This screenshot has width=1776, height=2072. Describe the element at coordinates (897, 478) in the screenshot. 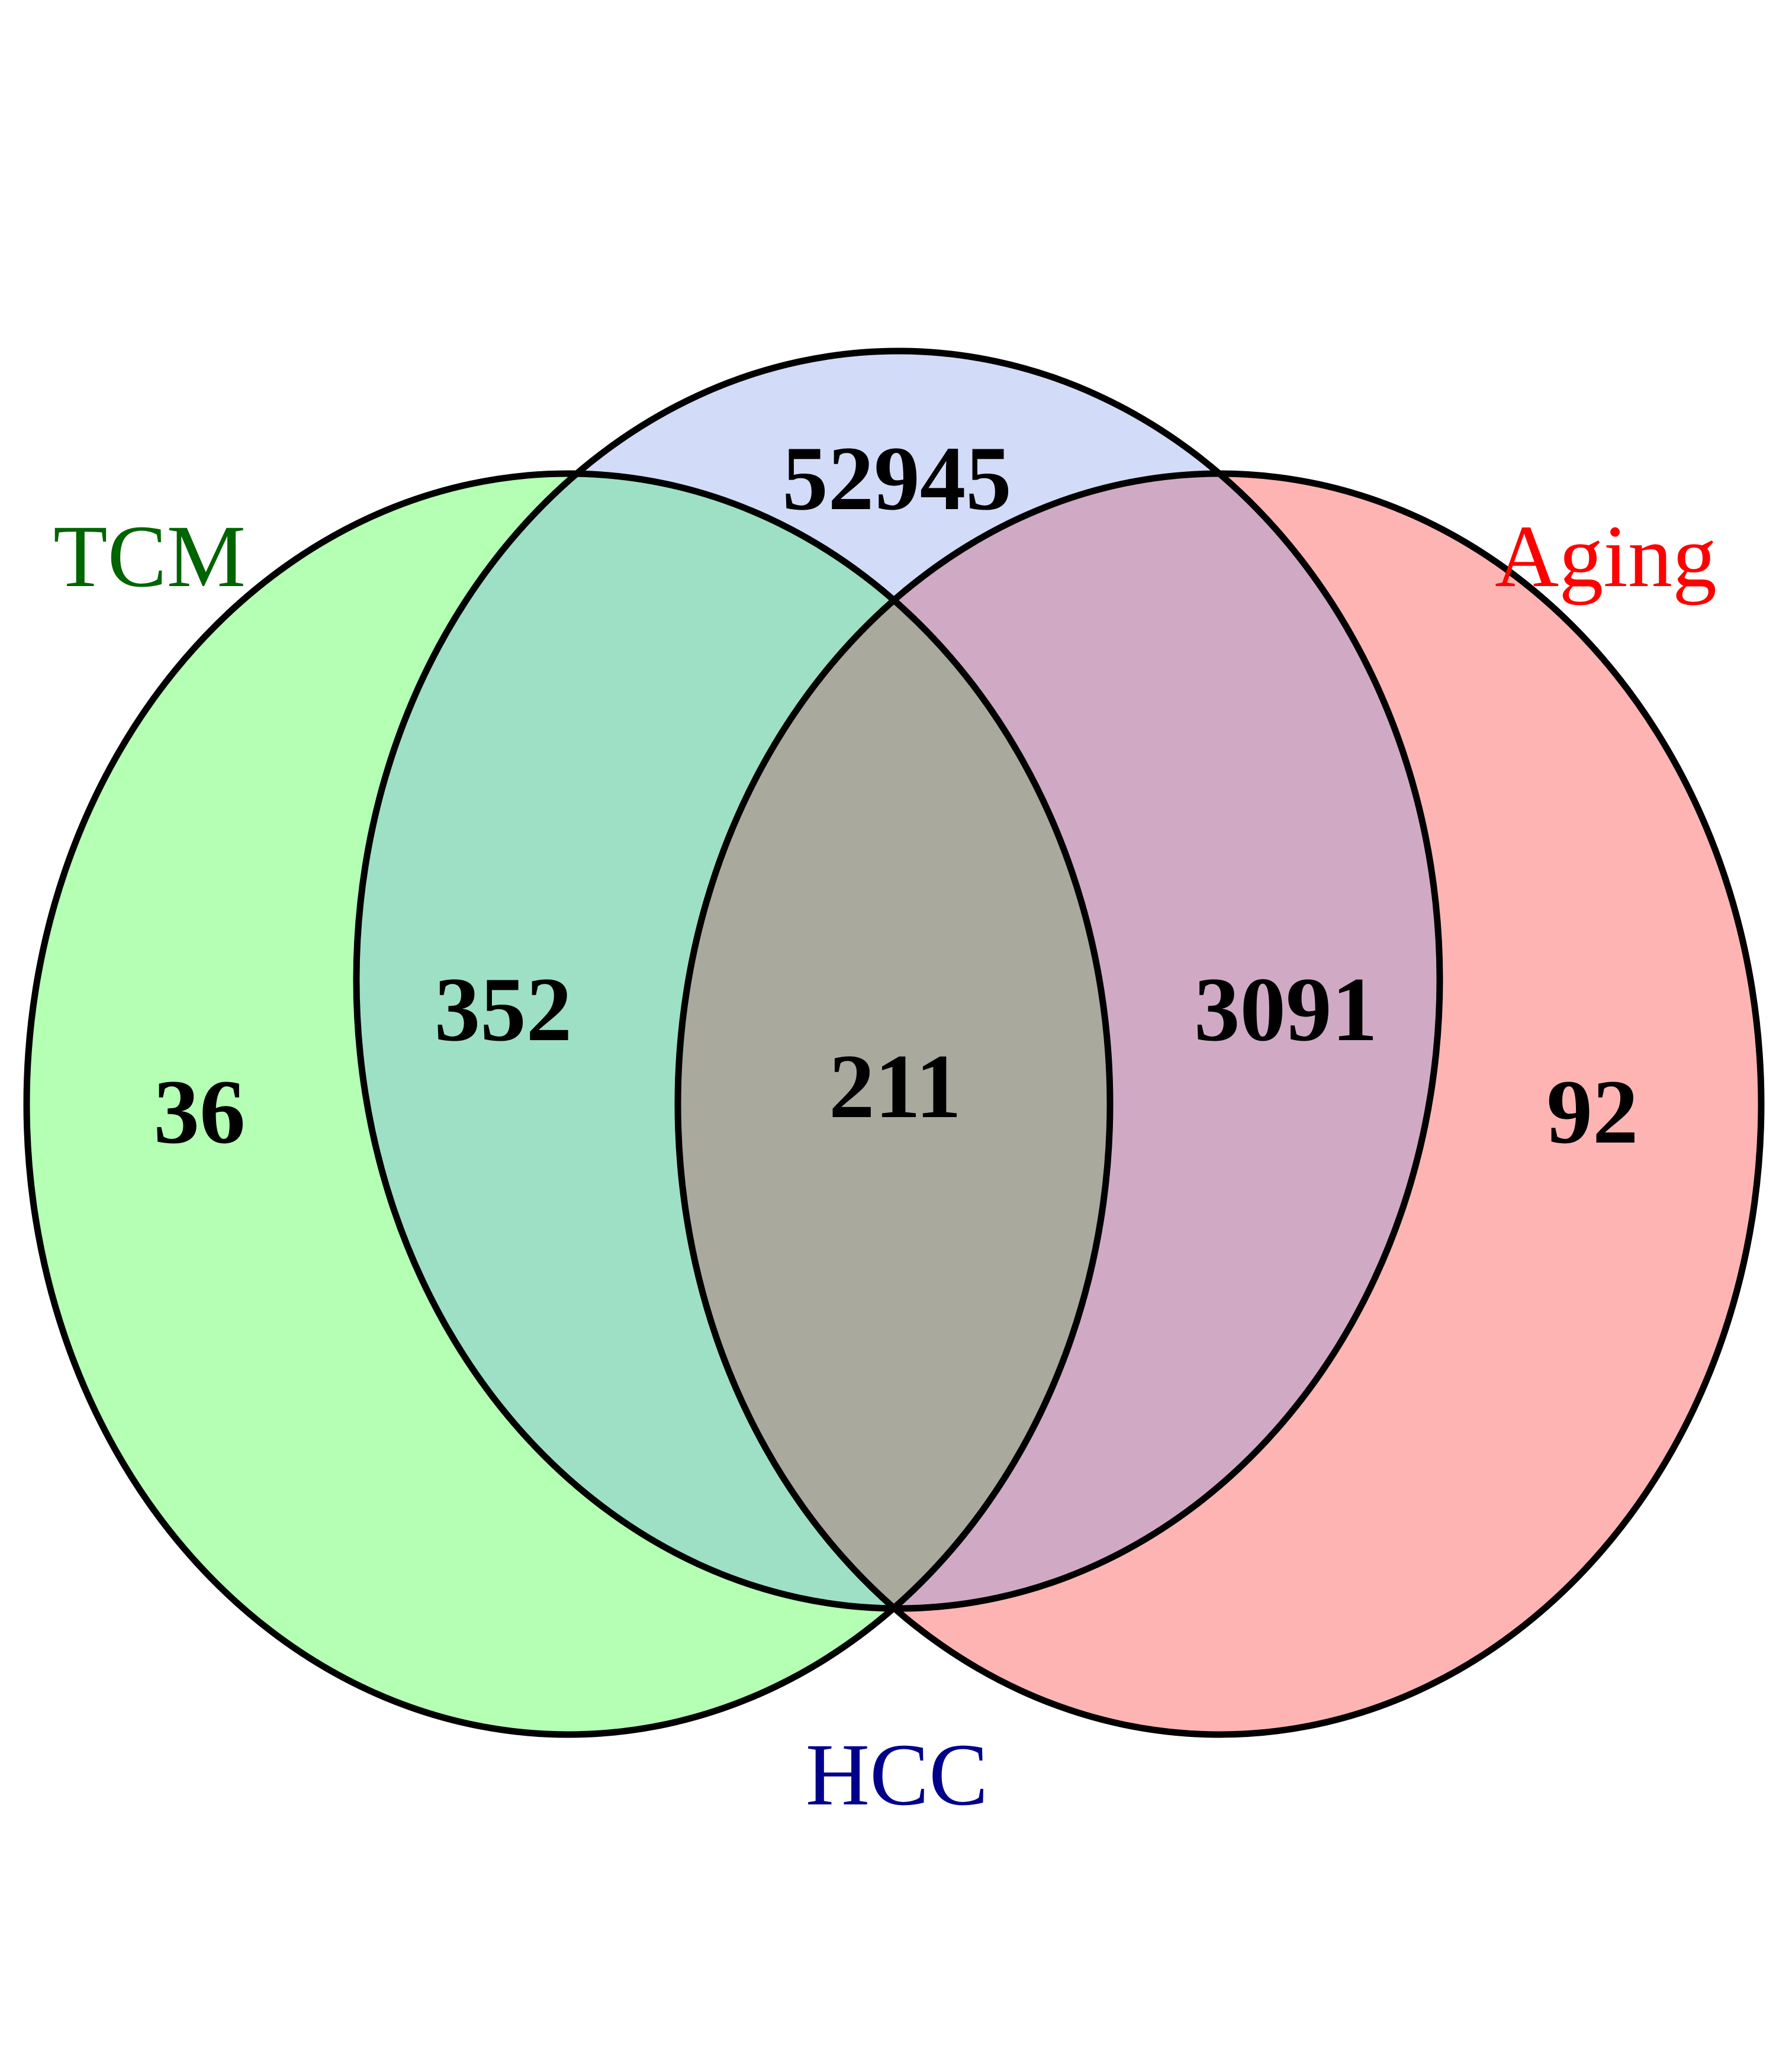

I see `hcc-only-count: 52945` at that location.